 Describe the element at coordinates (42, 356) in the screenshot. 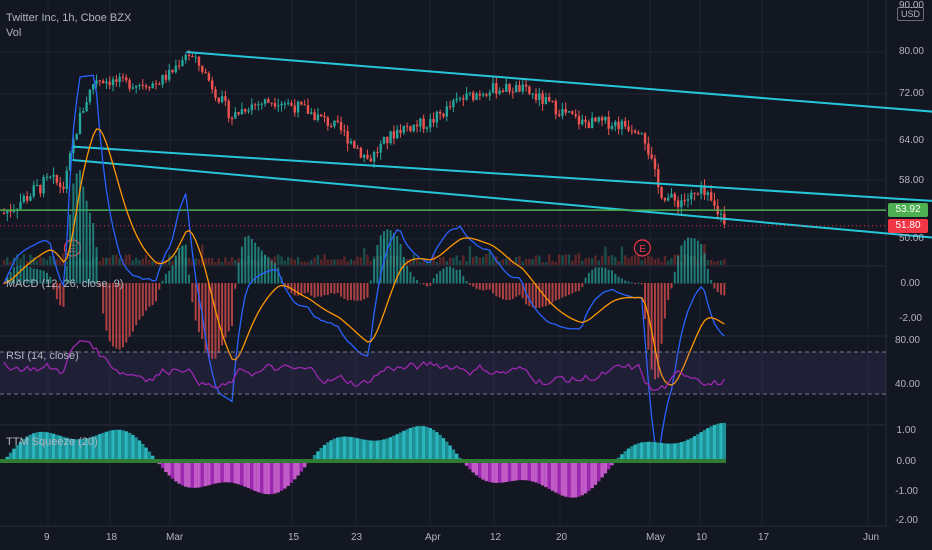

I see `rsi-label: RSI (14, close)` at that location.